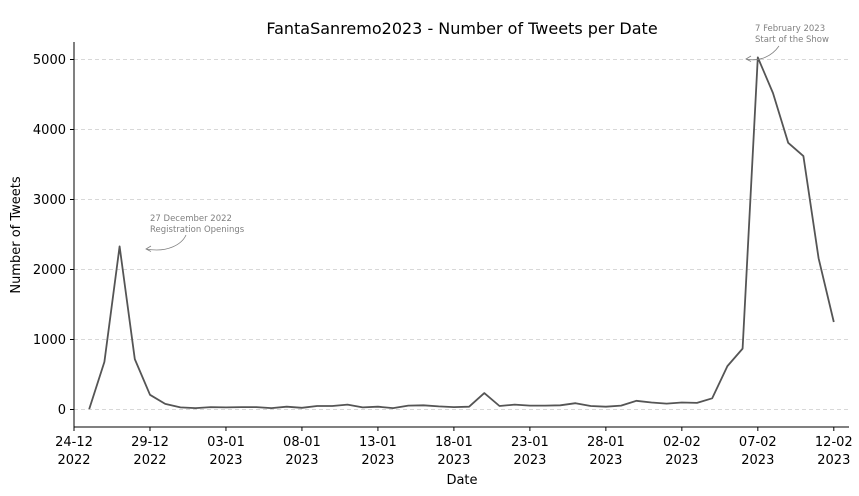 Image resolution: width=859 pixels, height=496 pixels. What do you see at coordinates (49, 130) in the screenshot?
I see `y-tick-label: 4000` at bounding box center [49, 130].